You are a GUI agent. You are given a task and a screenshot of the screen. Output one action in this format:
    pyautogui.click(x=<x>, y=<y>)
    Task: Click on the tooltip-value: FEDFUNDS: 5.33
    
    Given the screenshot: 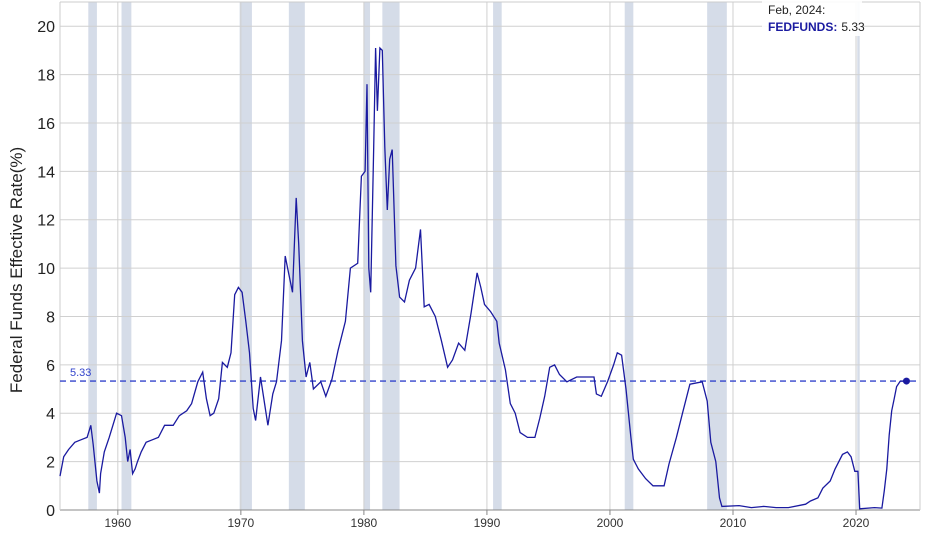 What is the action you would take?
    pyautogui.click(x=816, y=27)
    